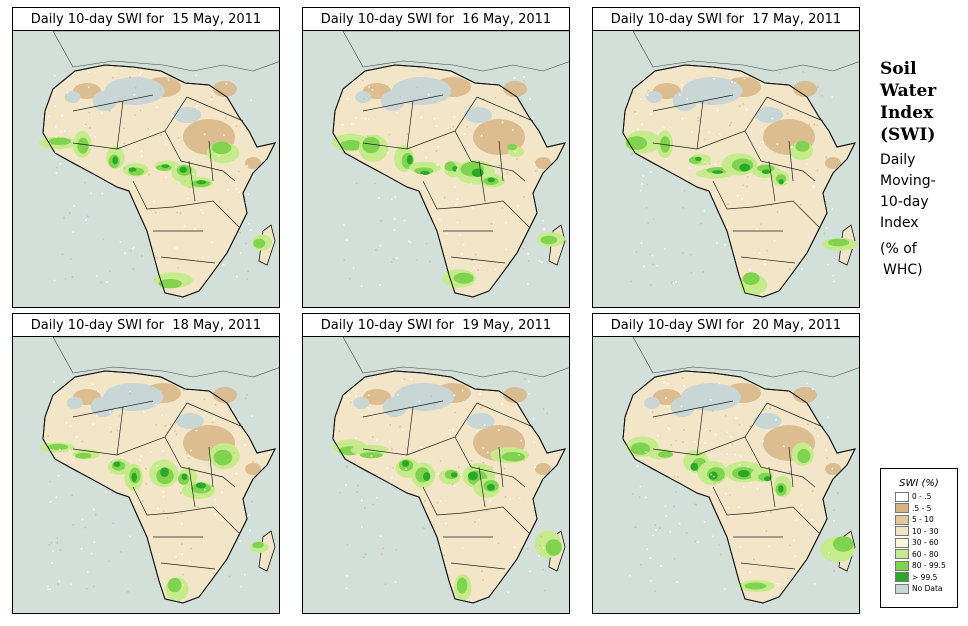 This screenshot has height=626, width=968. I want to click on legend-item: 5 - 10, so click(926, 520).